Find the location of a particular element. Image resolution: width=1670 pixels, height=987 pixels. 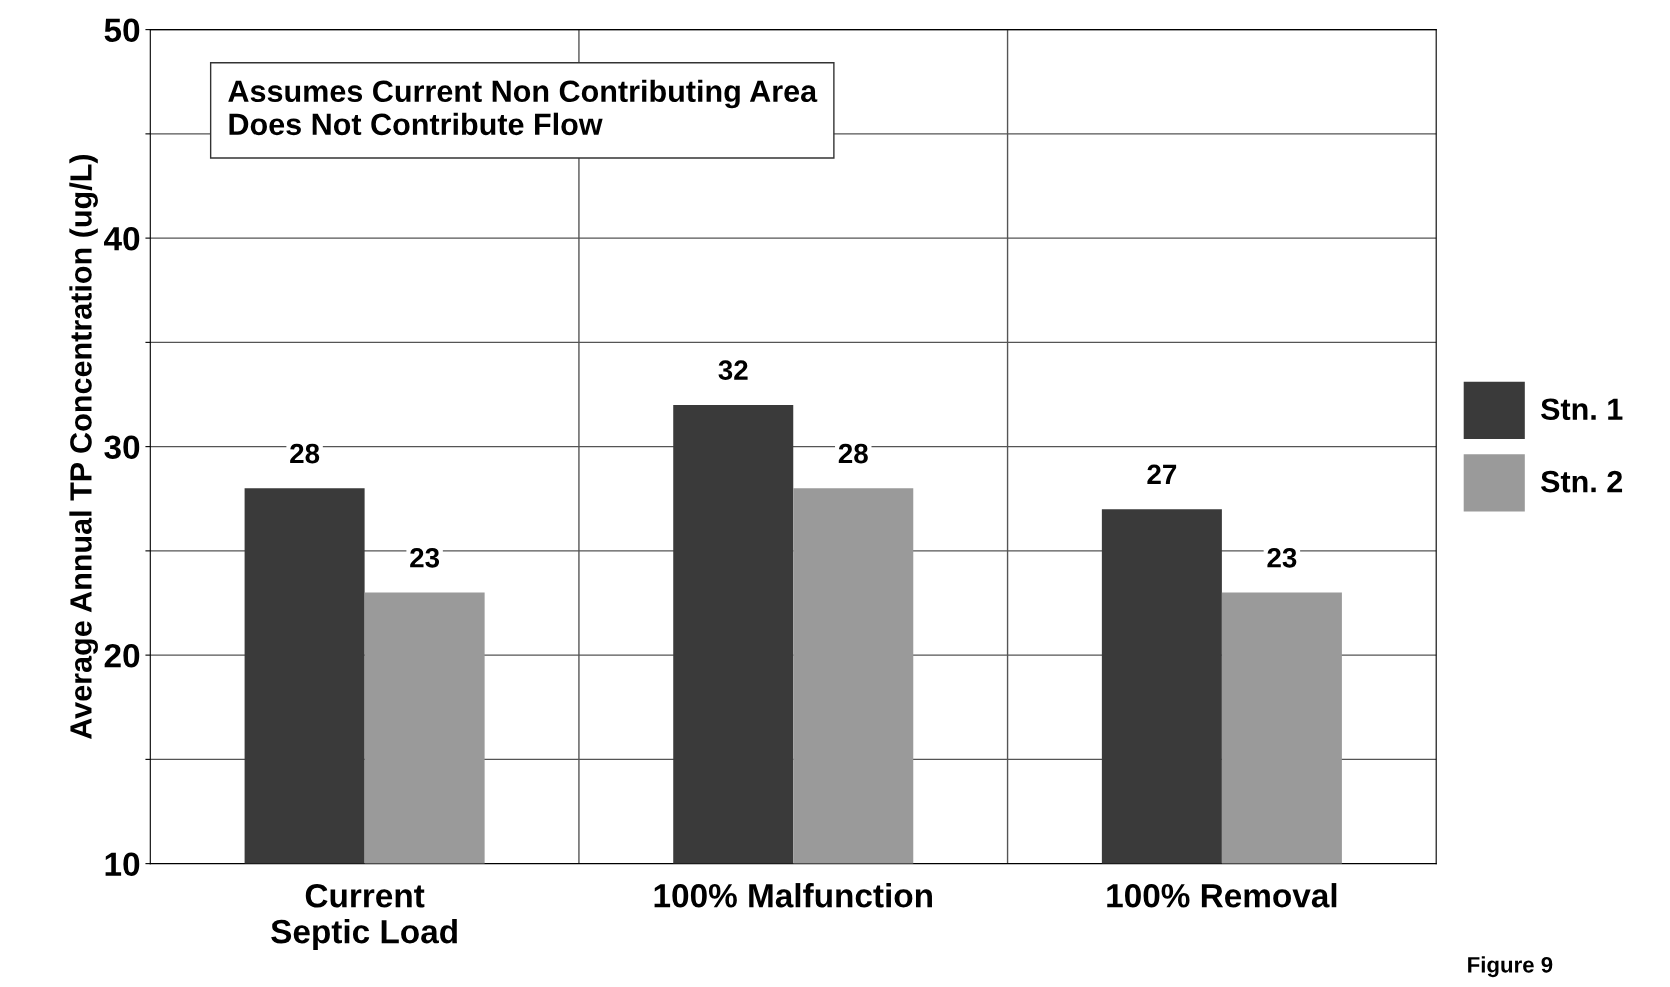

y-tick-label: 10 is located at coordinates (122, 864).